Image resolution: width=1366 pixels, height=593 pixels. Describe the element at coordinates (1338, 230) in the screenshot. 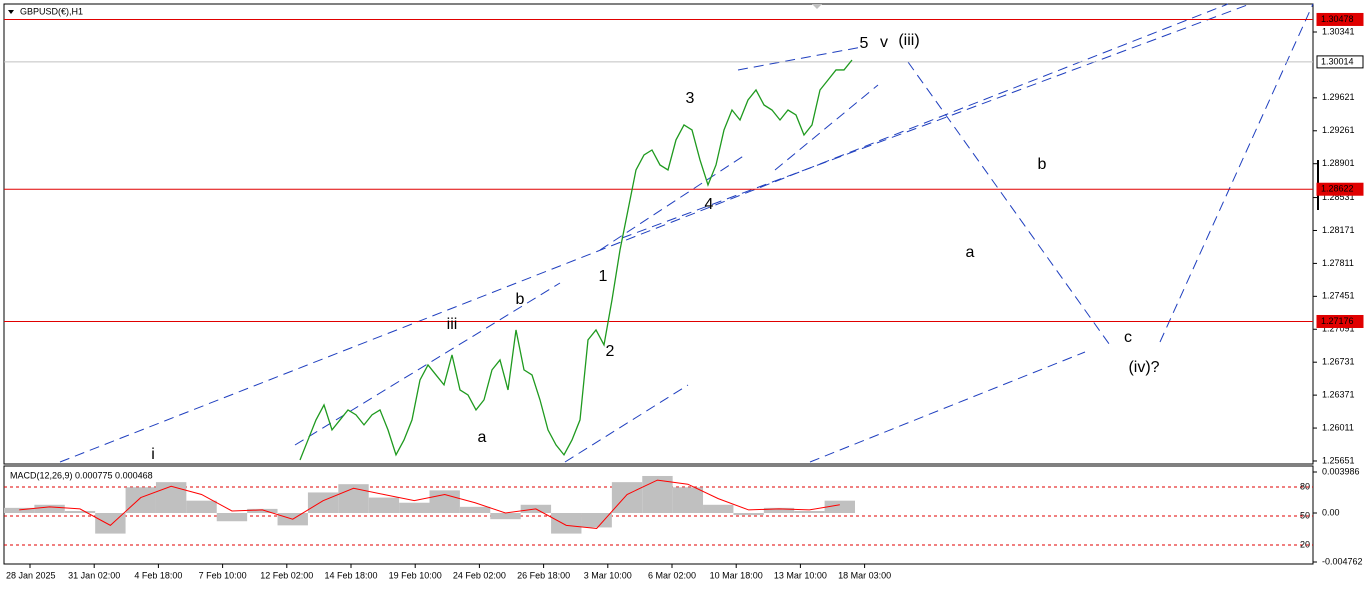

I see `y-tick-label: 1.28171` at that location.